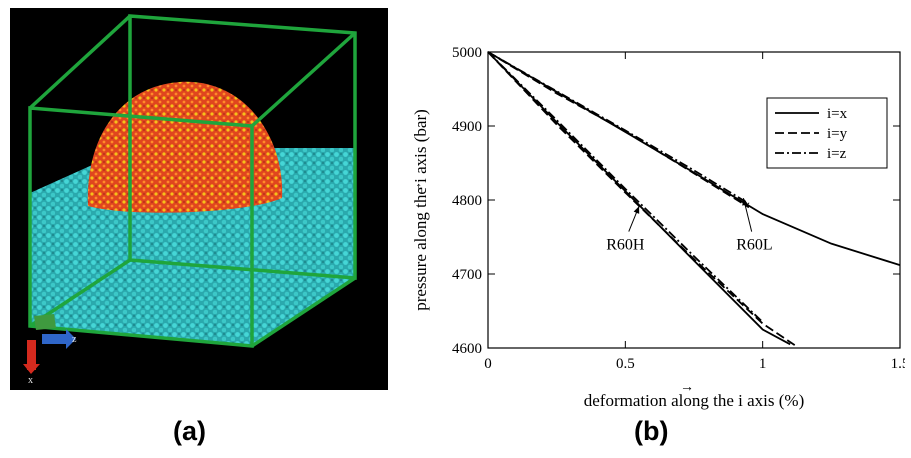 The width and height of the screenshot is (911, 458). Describe the element at coordinates (467, 275) in the screenshot. I see `y-tick-label: 4700` at that location.